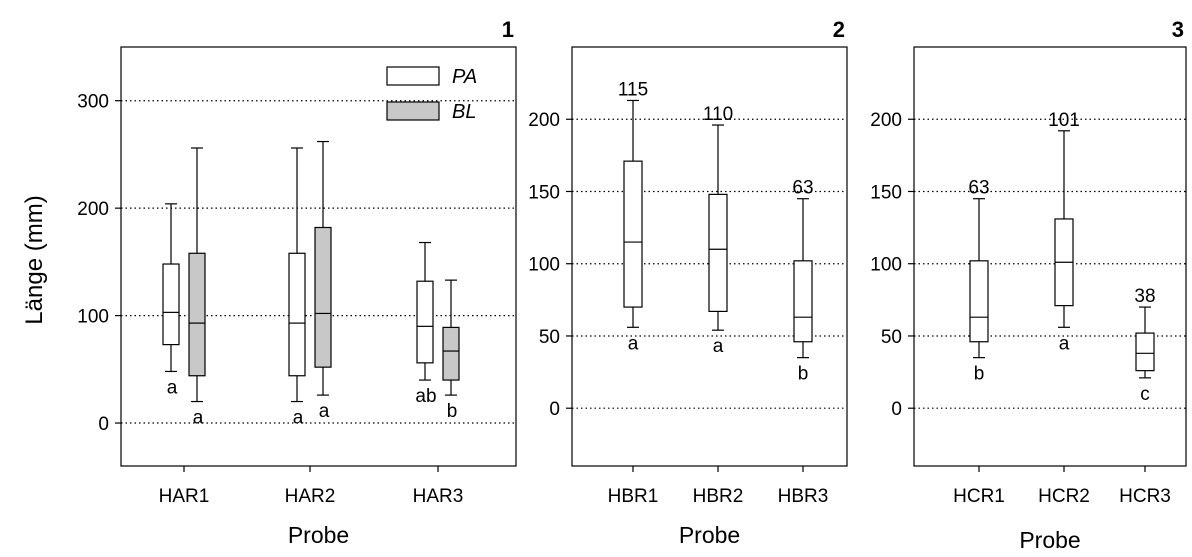 The height and width of the screenshot is (557, 1192). What do you see at coordinates (1145, 394) in the screenshot?
I see `significance-letter: c` at bounding box center [1145, 394].